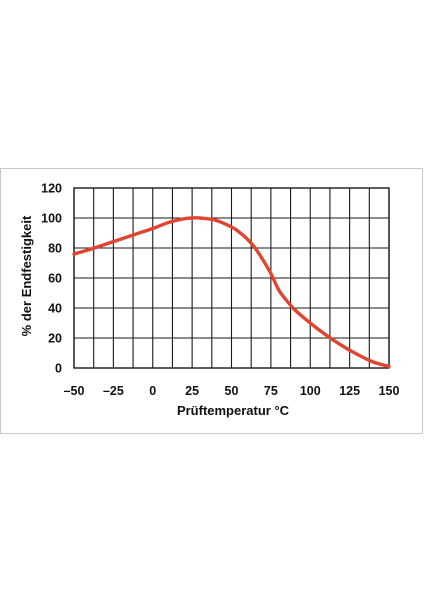 Image resolution: width=424 pixels, height=600 pixels. Describe the element at coordinates (113, 391) in the screenshot. I see `x-tick-label: –25` at that location.